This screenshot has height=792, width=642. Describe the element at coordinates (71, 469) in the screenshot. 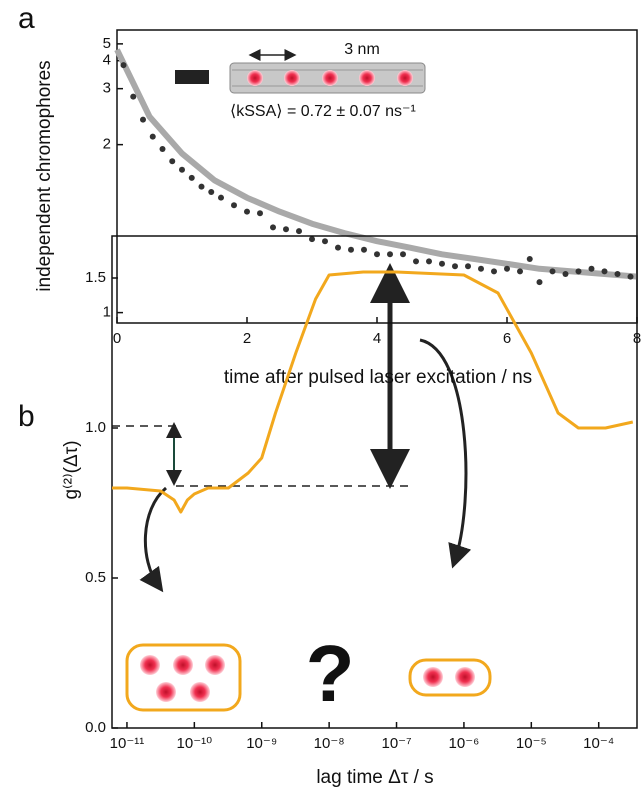

I see `y-axis-title: g⁽²⁾(Δτ)` at that location.